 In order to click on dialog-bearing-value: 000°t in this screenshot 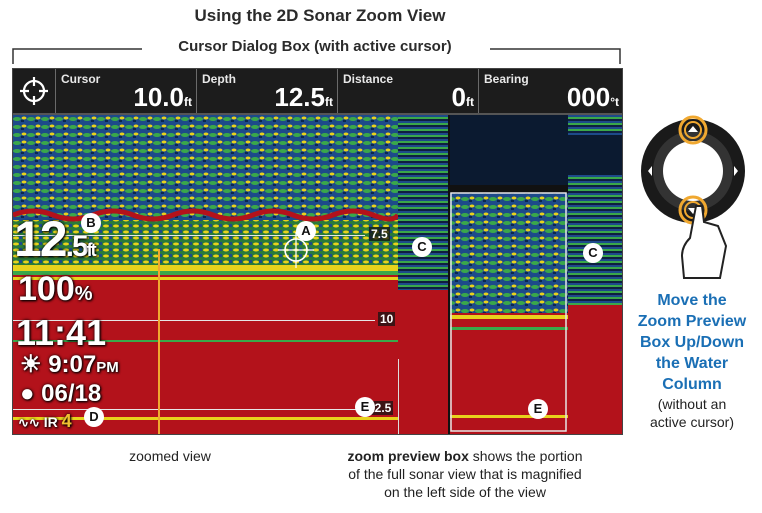, I will do `click(592, 97)`.